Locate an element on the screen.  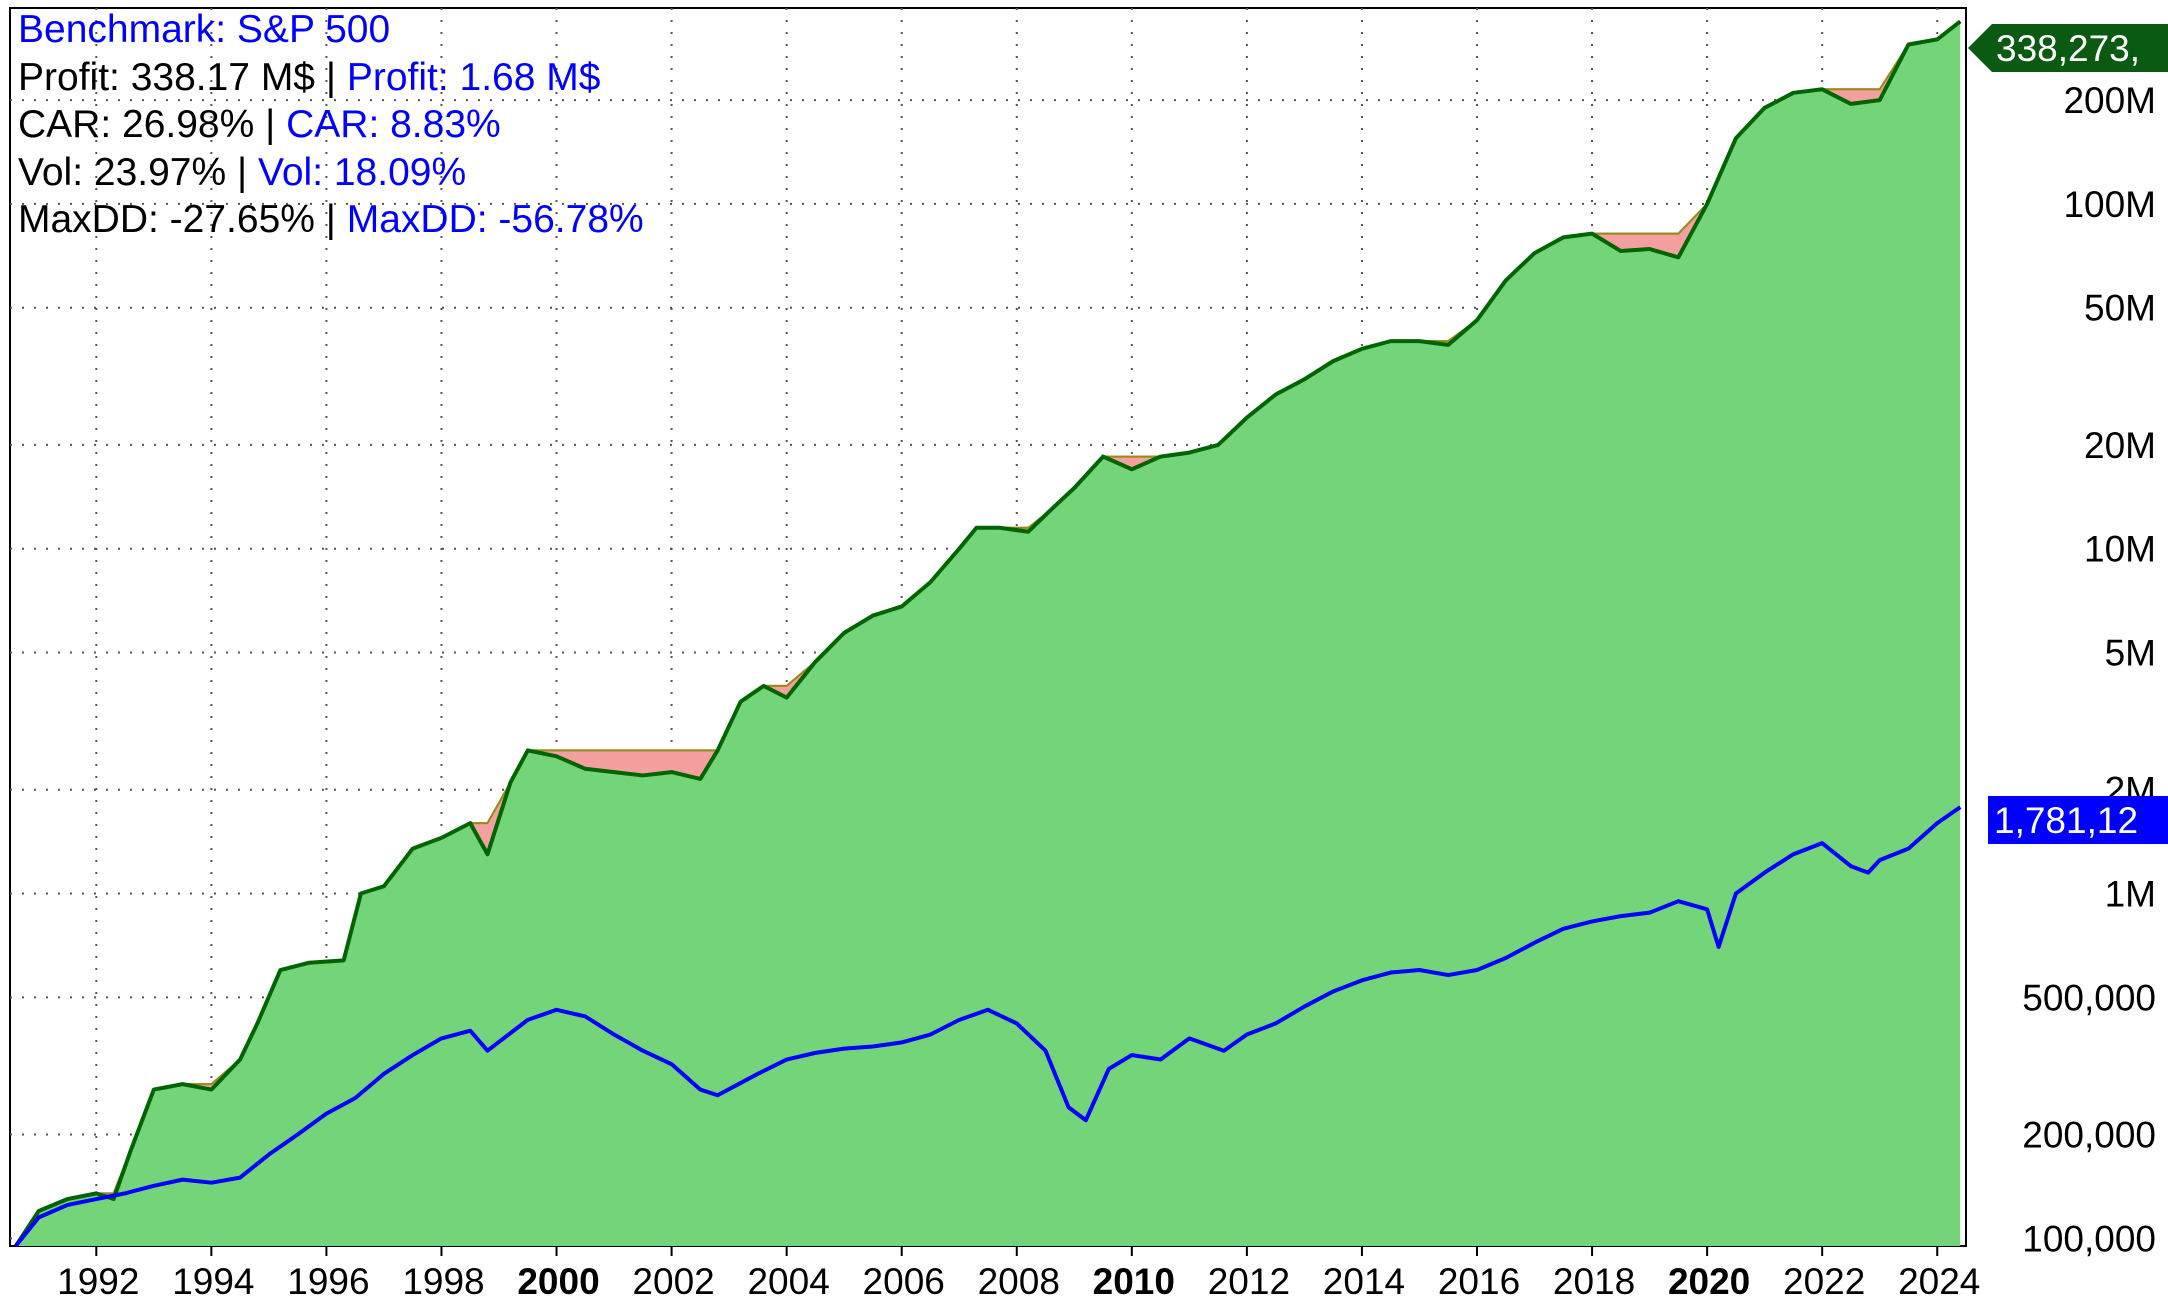
stats-line: Vol: 23.97% | Vol: 18.09% is located at coordinates (331, 173).